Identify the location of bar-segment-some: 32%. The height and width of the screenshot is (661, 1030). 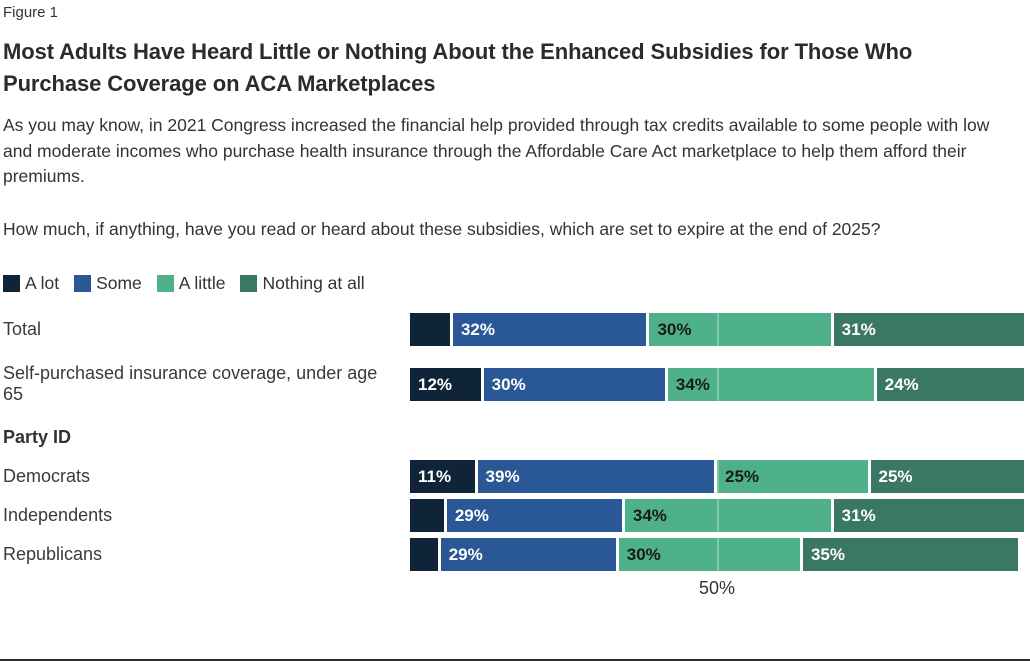
(549, 329).